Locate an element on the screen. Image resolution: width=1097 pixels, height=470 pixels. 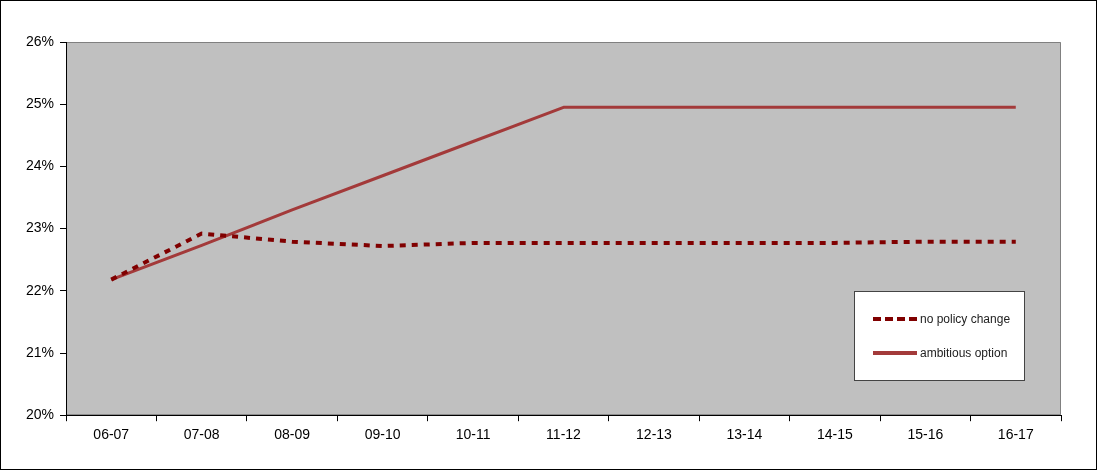
x-tick-label: 08-09 is located at coordinates (292, 434).